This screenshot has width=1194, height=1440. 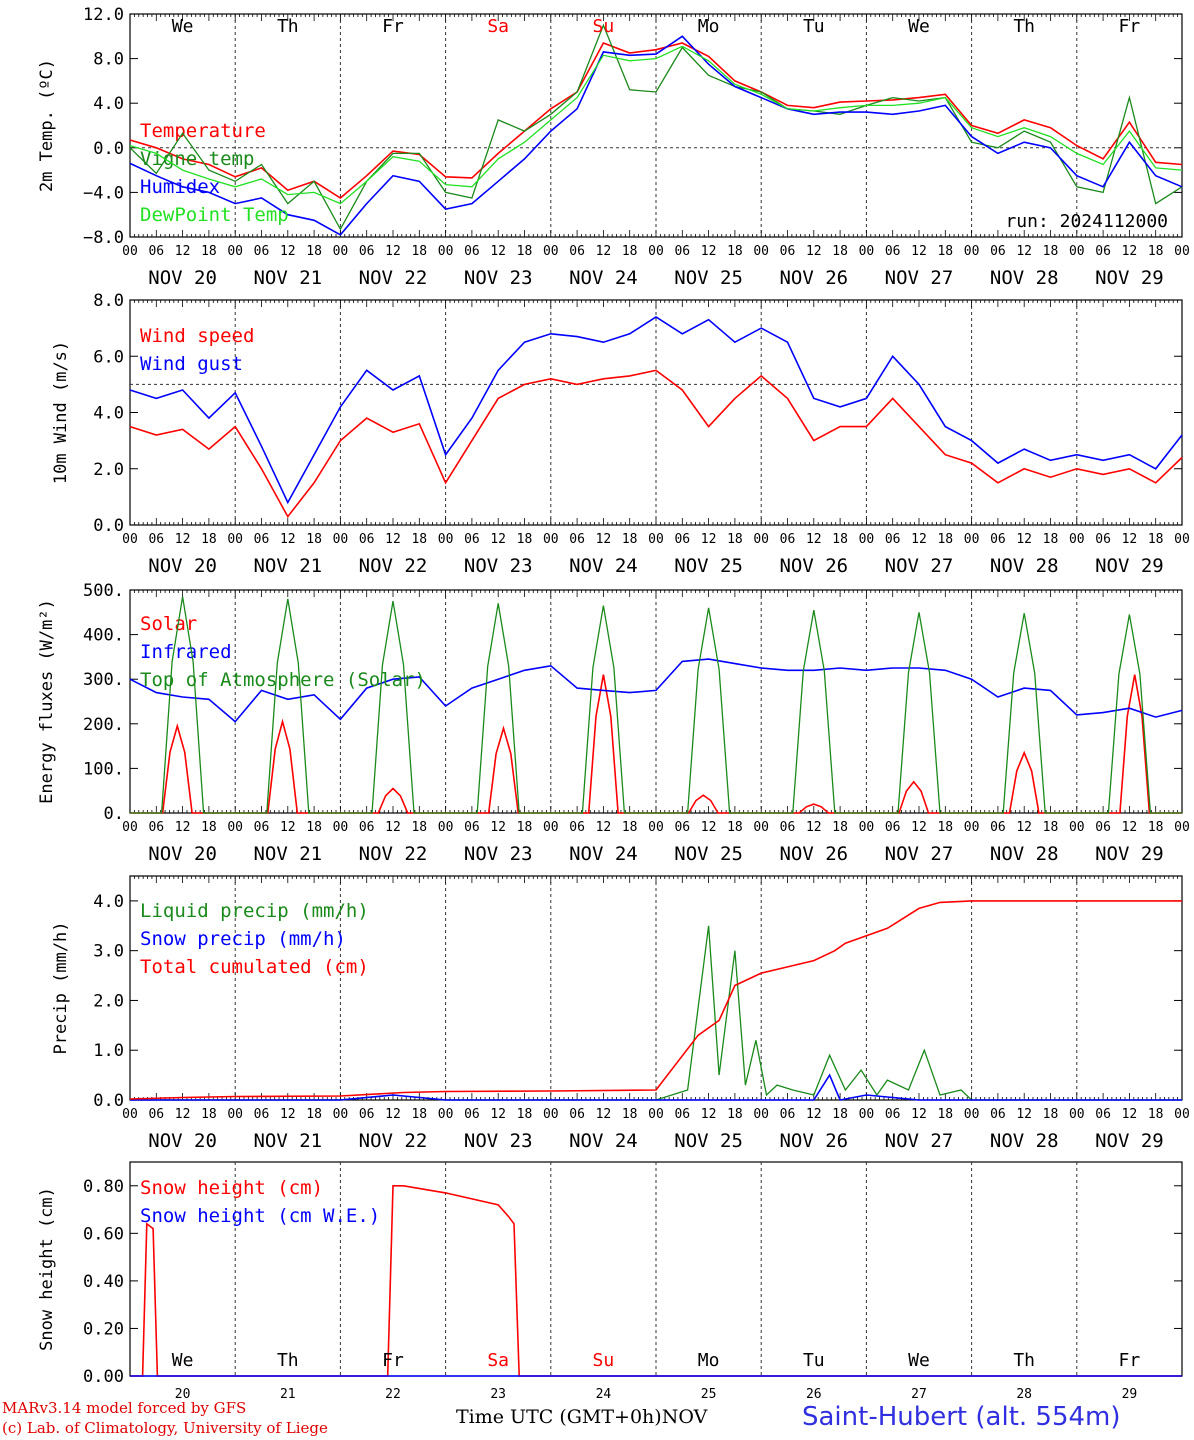 I want to click on day-number-label: 20, so click(x=183, y=1394).